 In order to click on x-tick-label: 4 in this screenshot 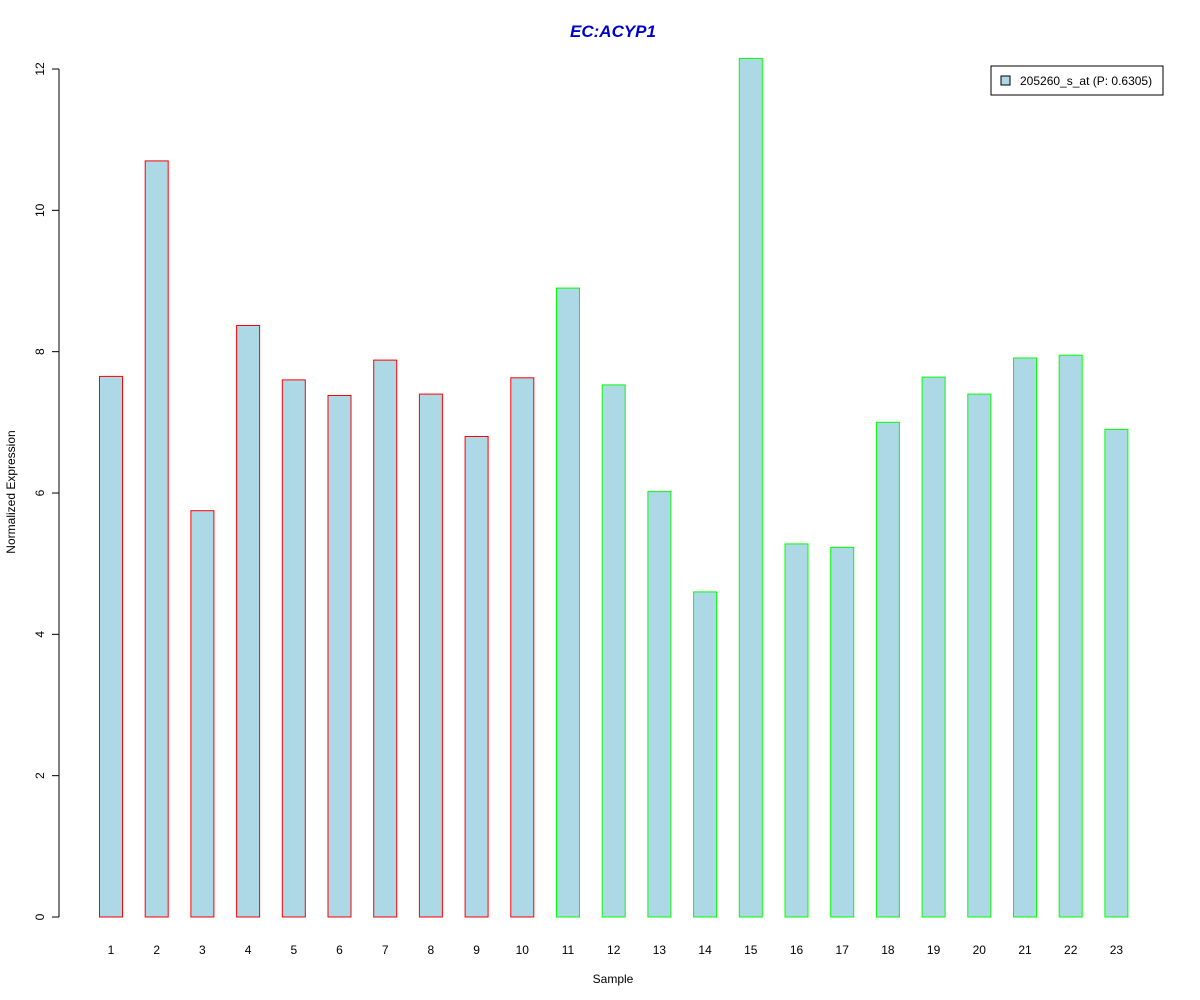, I will do `click(248, 950)`.